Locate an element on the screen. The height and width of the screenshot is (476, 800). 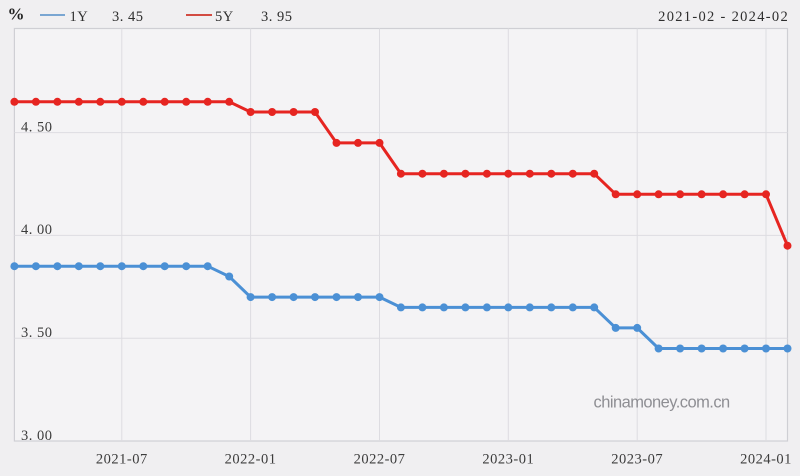
svg-text: 2023-07 is located at coordinates (637, 460).